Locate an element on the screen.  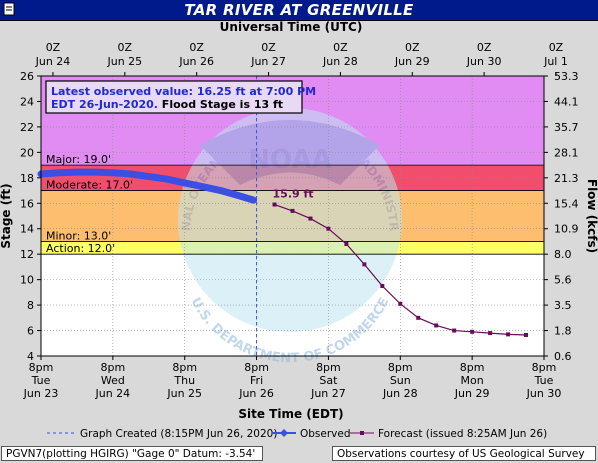
top-tick-time-5: 0Z is located at coordinates (412, 47).